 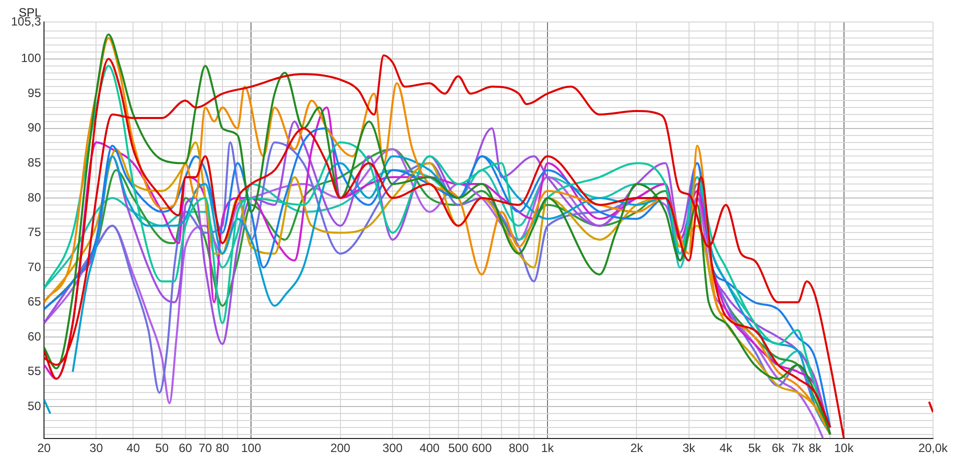 I want to click on y-tick-label: 75, so click(x=35, y=232).